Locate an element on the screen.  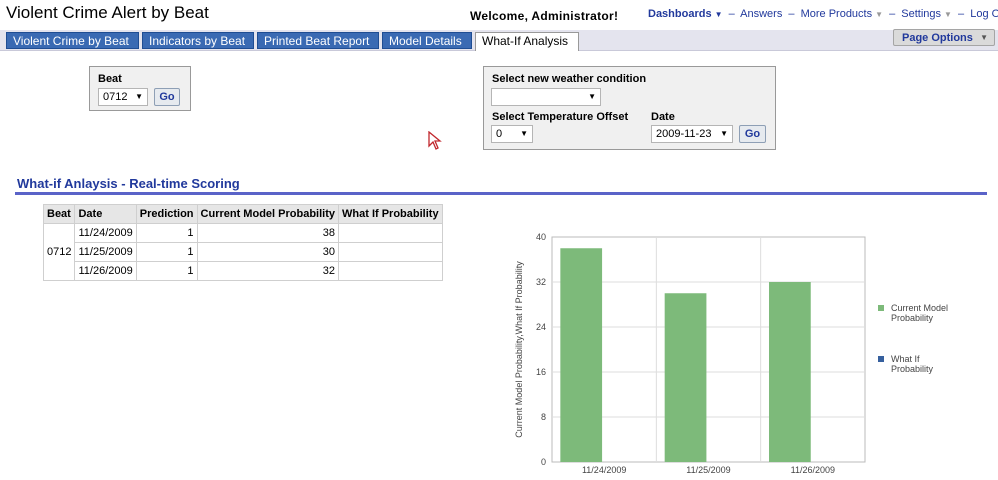
welcome-text: Welcome, Administrator! is located at coordinates (544, 16).